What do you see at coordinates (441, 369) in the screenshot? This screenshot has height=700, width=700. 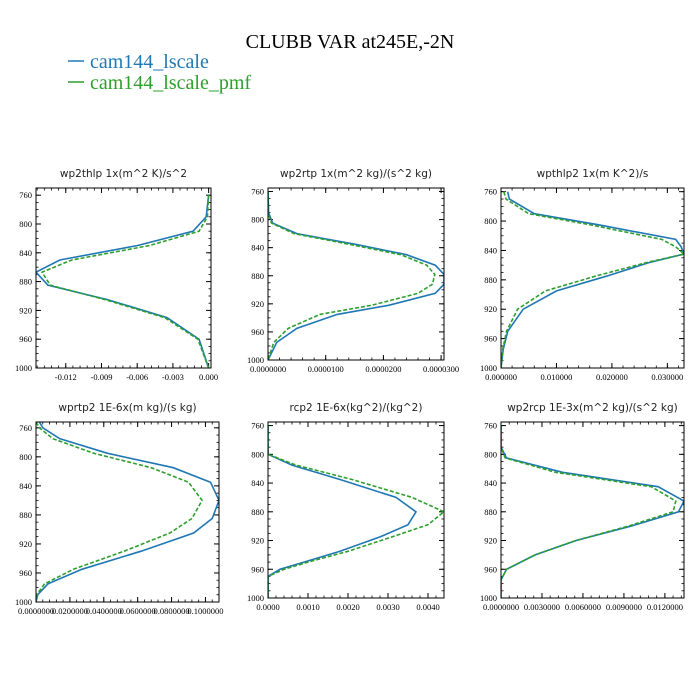 I see `x-tick-label: 0.0000300` at bounding box center [441, 369].